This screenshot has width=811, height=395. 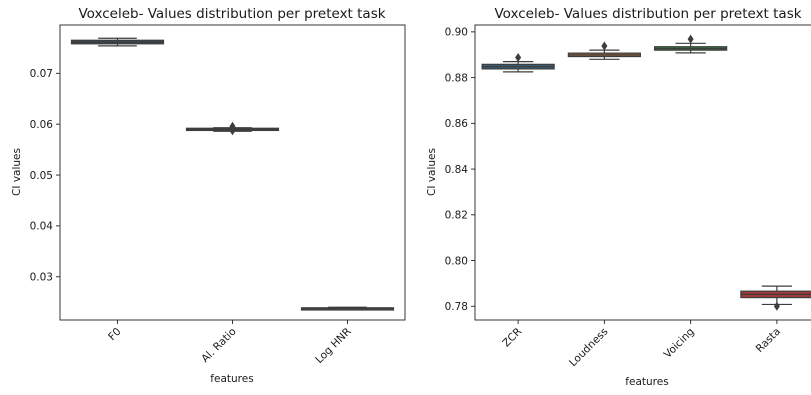 I want to click on right-y-axis-label: CI values, so click(x=432, y=172).